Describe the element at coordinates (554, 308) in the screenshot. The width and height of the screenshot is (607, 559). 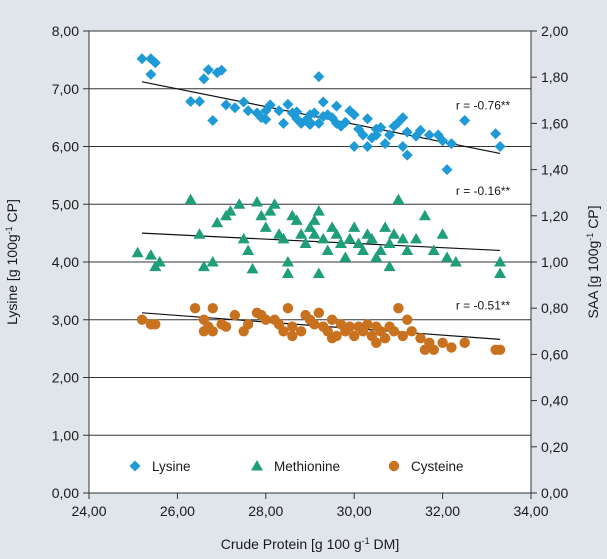
I see `y-right-tick-label: 0,80` at that location.